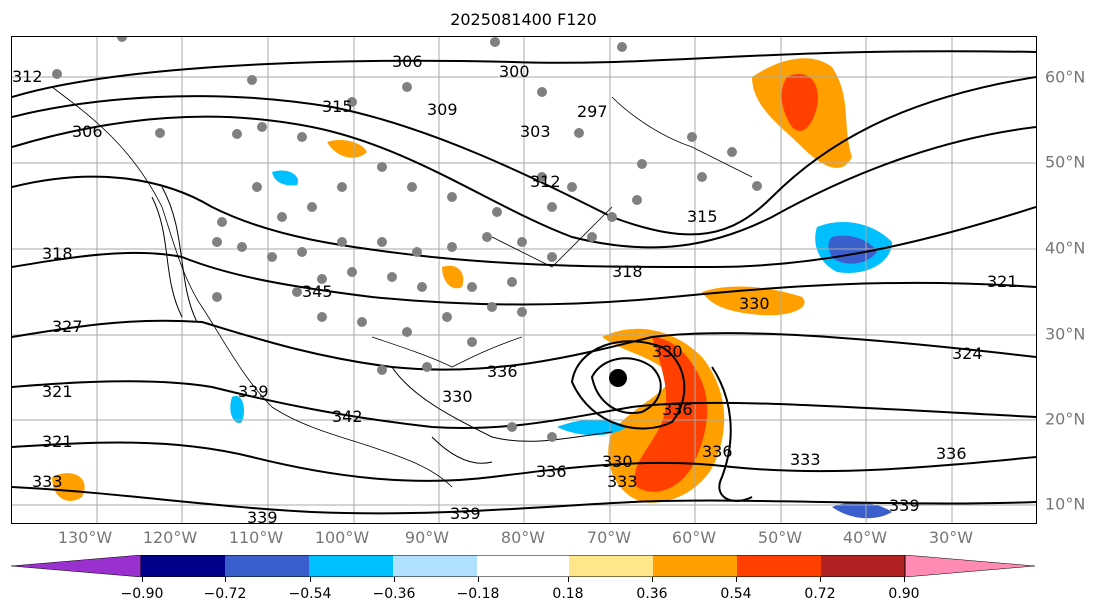  What do you see at coordinates (1065, 162) in the screenshot?
I see `lat-label: 50°N` at bounding box center [1065, 162].